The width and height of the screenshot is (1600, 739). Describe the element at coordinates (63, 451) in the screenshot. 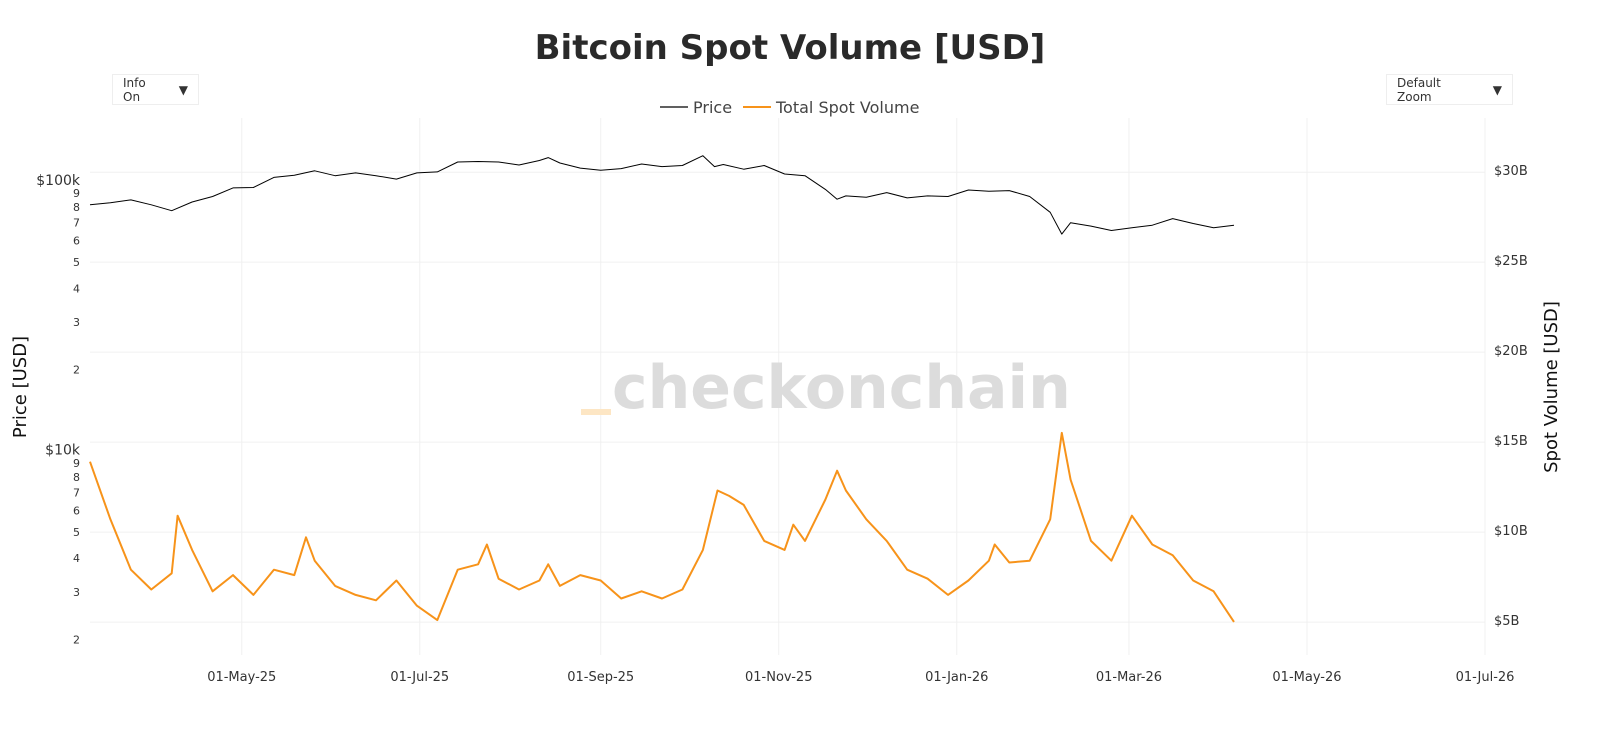

I see `y-left-tick-label: $10k` at that location.